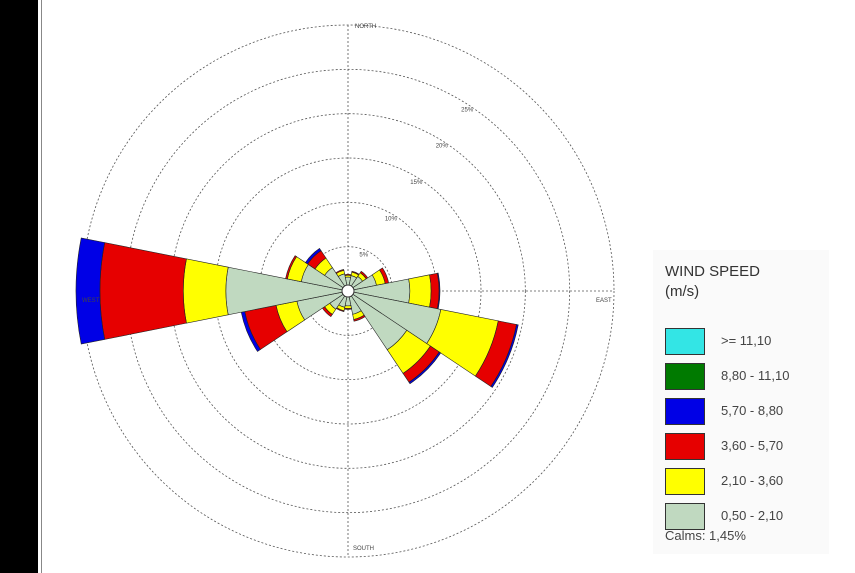 This screenshot has height=573, width=855. Describe the element at coordinates (604, 301) in the screenshot. I see `compass-east-label: EAST` at that location.